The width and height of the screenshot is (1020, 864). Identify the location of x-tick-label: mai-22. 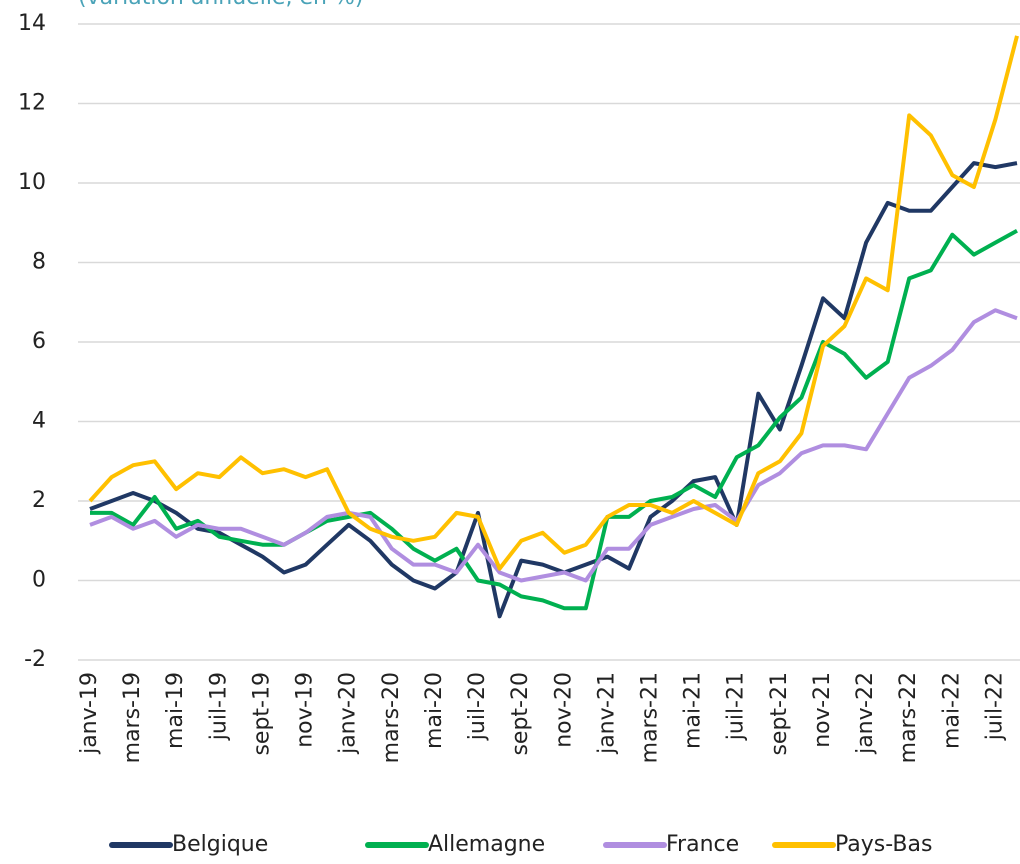
(951, 710).